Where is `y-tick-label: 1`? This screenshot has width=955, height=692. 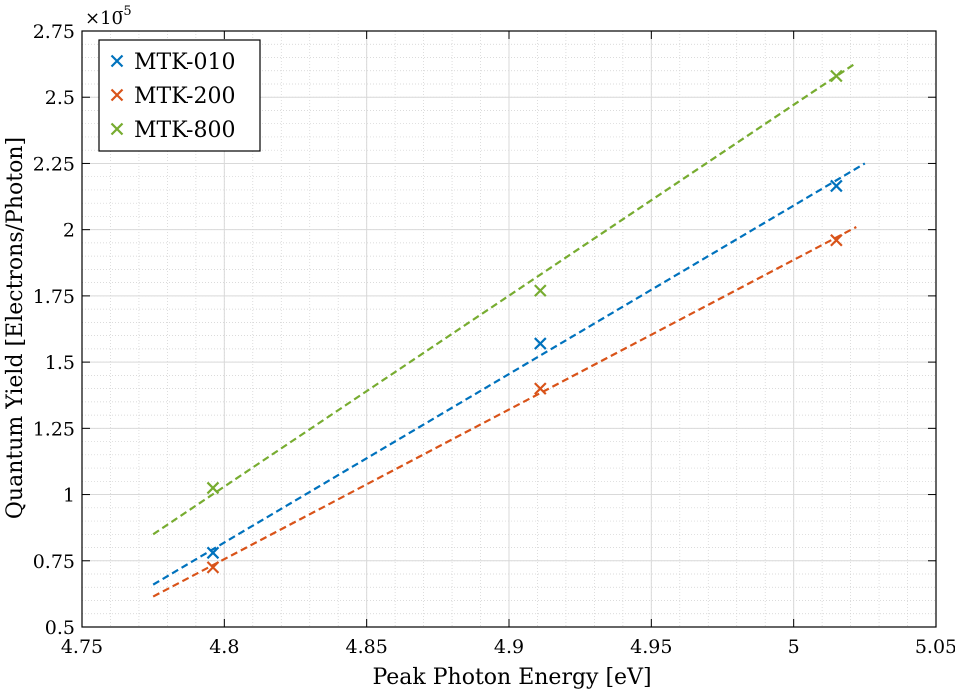
y-tick-label: 1 is located at coordinates (69, 496).